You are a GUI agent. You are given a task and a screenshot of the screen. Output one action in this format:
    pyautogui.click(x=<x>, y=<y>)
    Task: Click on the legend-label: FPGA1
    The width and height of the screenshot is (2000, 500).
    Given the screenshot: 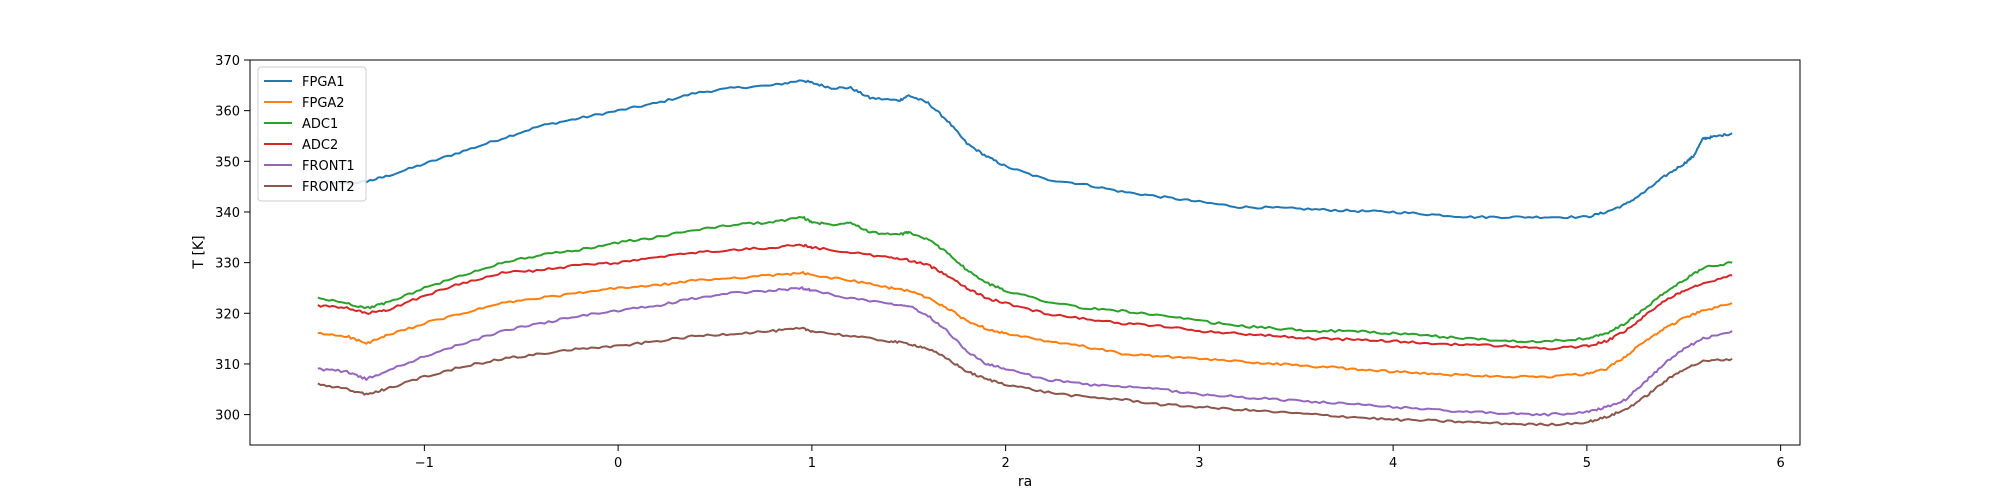 What is the action you would take?
    pyautogui.click(x=323, y=82)
    